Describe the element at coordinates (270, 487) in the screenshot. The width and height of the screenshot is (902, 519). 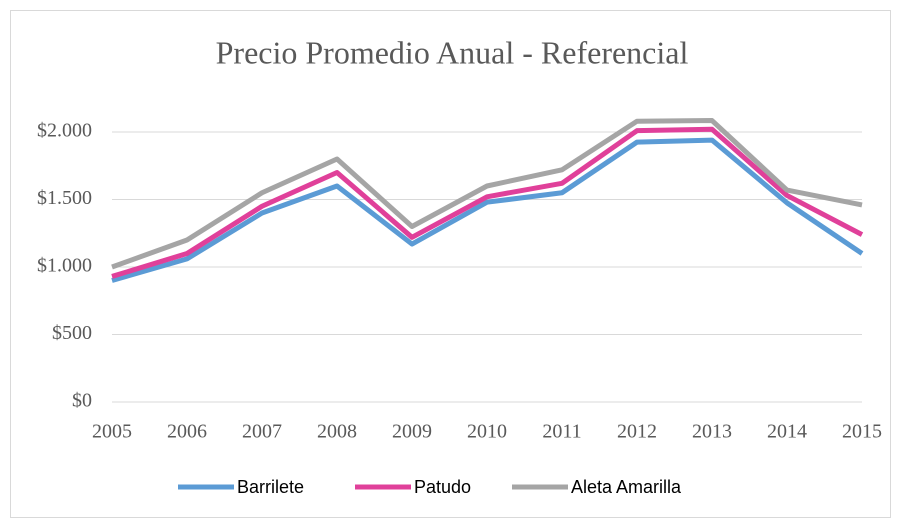
I see `legend-label: Barrilete` at that location.